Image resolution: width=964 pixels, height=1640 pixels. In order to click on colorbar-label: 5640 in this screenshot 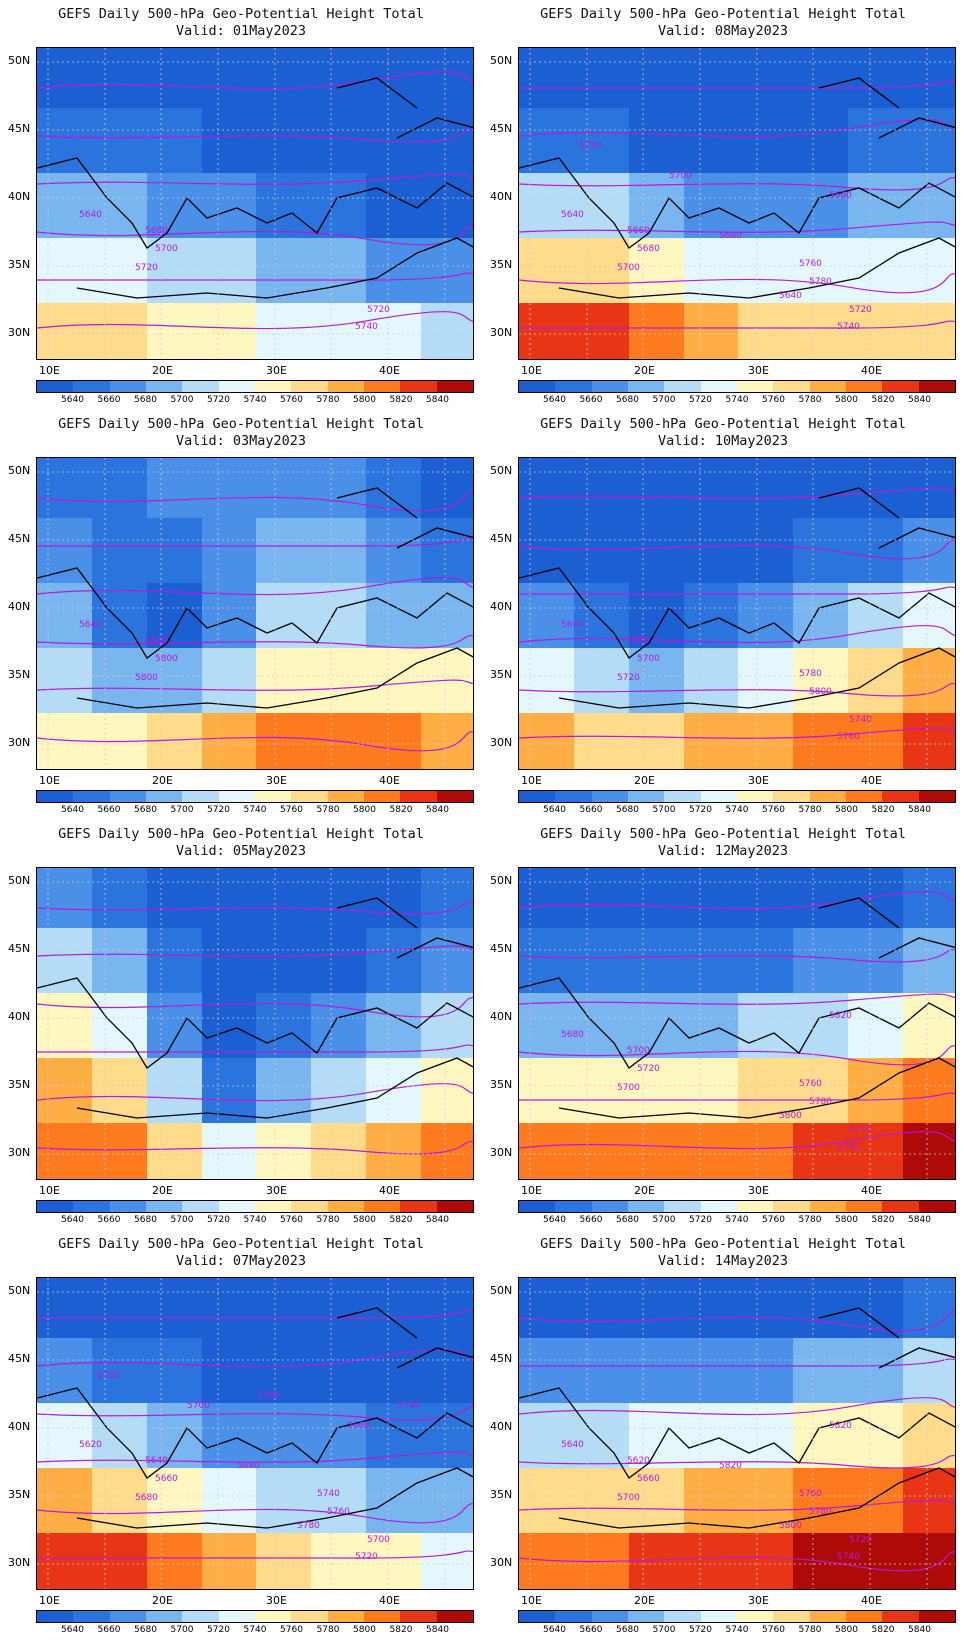, I will do `click(554, 1630)`.